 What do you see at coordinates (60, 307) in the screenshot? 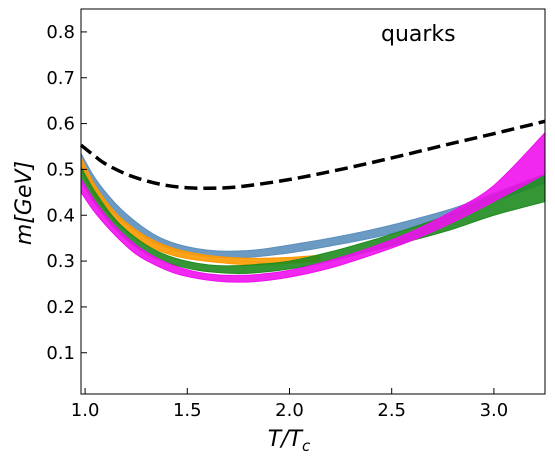
I see `y-tick-label: 0.2` at bounding box center [60, 307].